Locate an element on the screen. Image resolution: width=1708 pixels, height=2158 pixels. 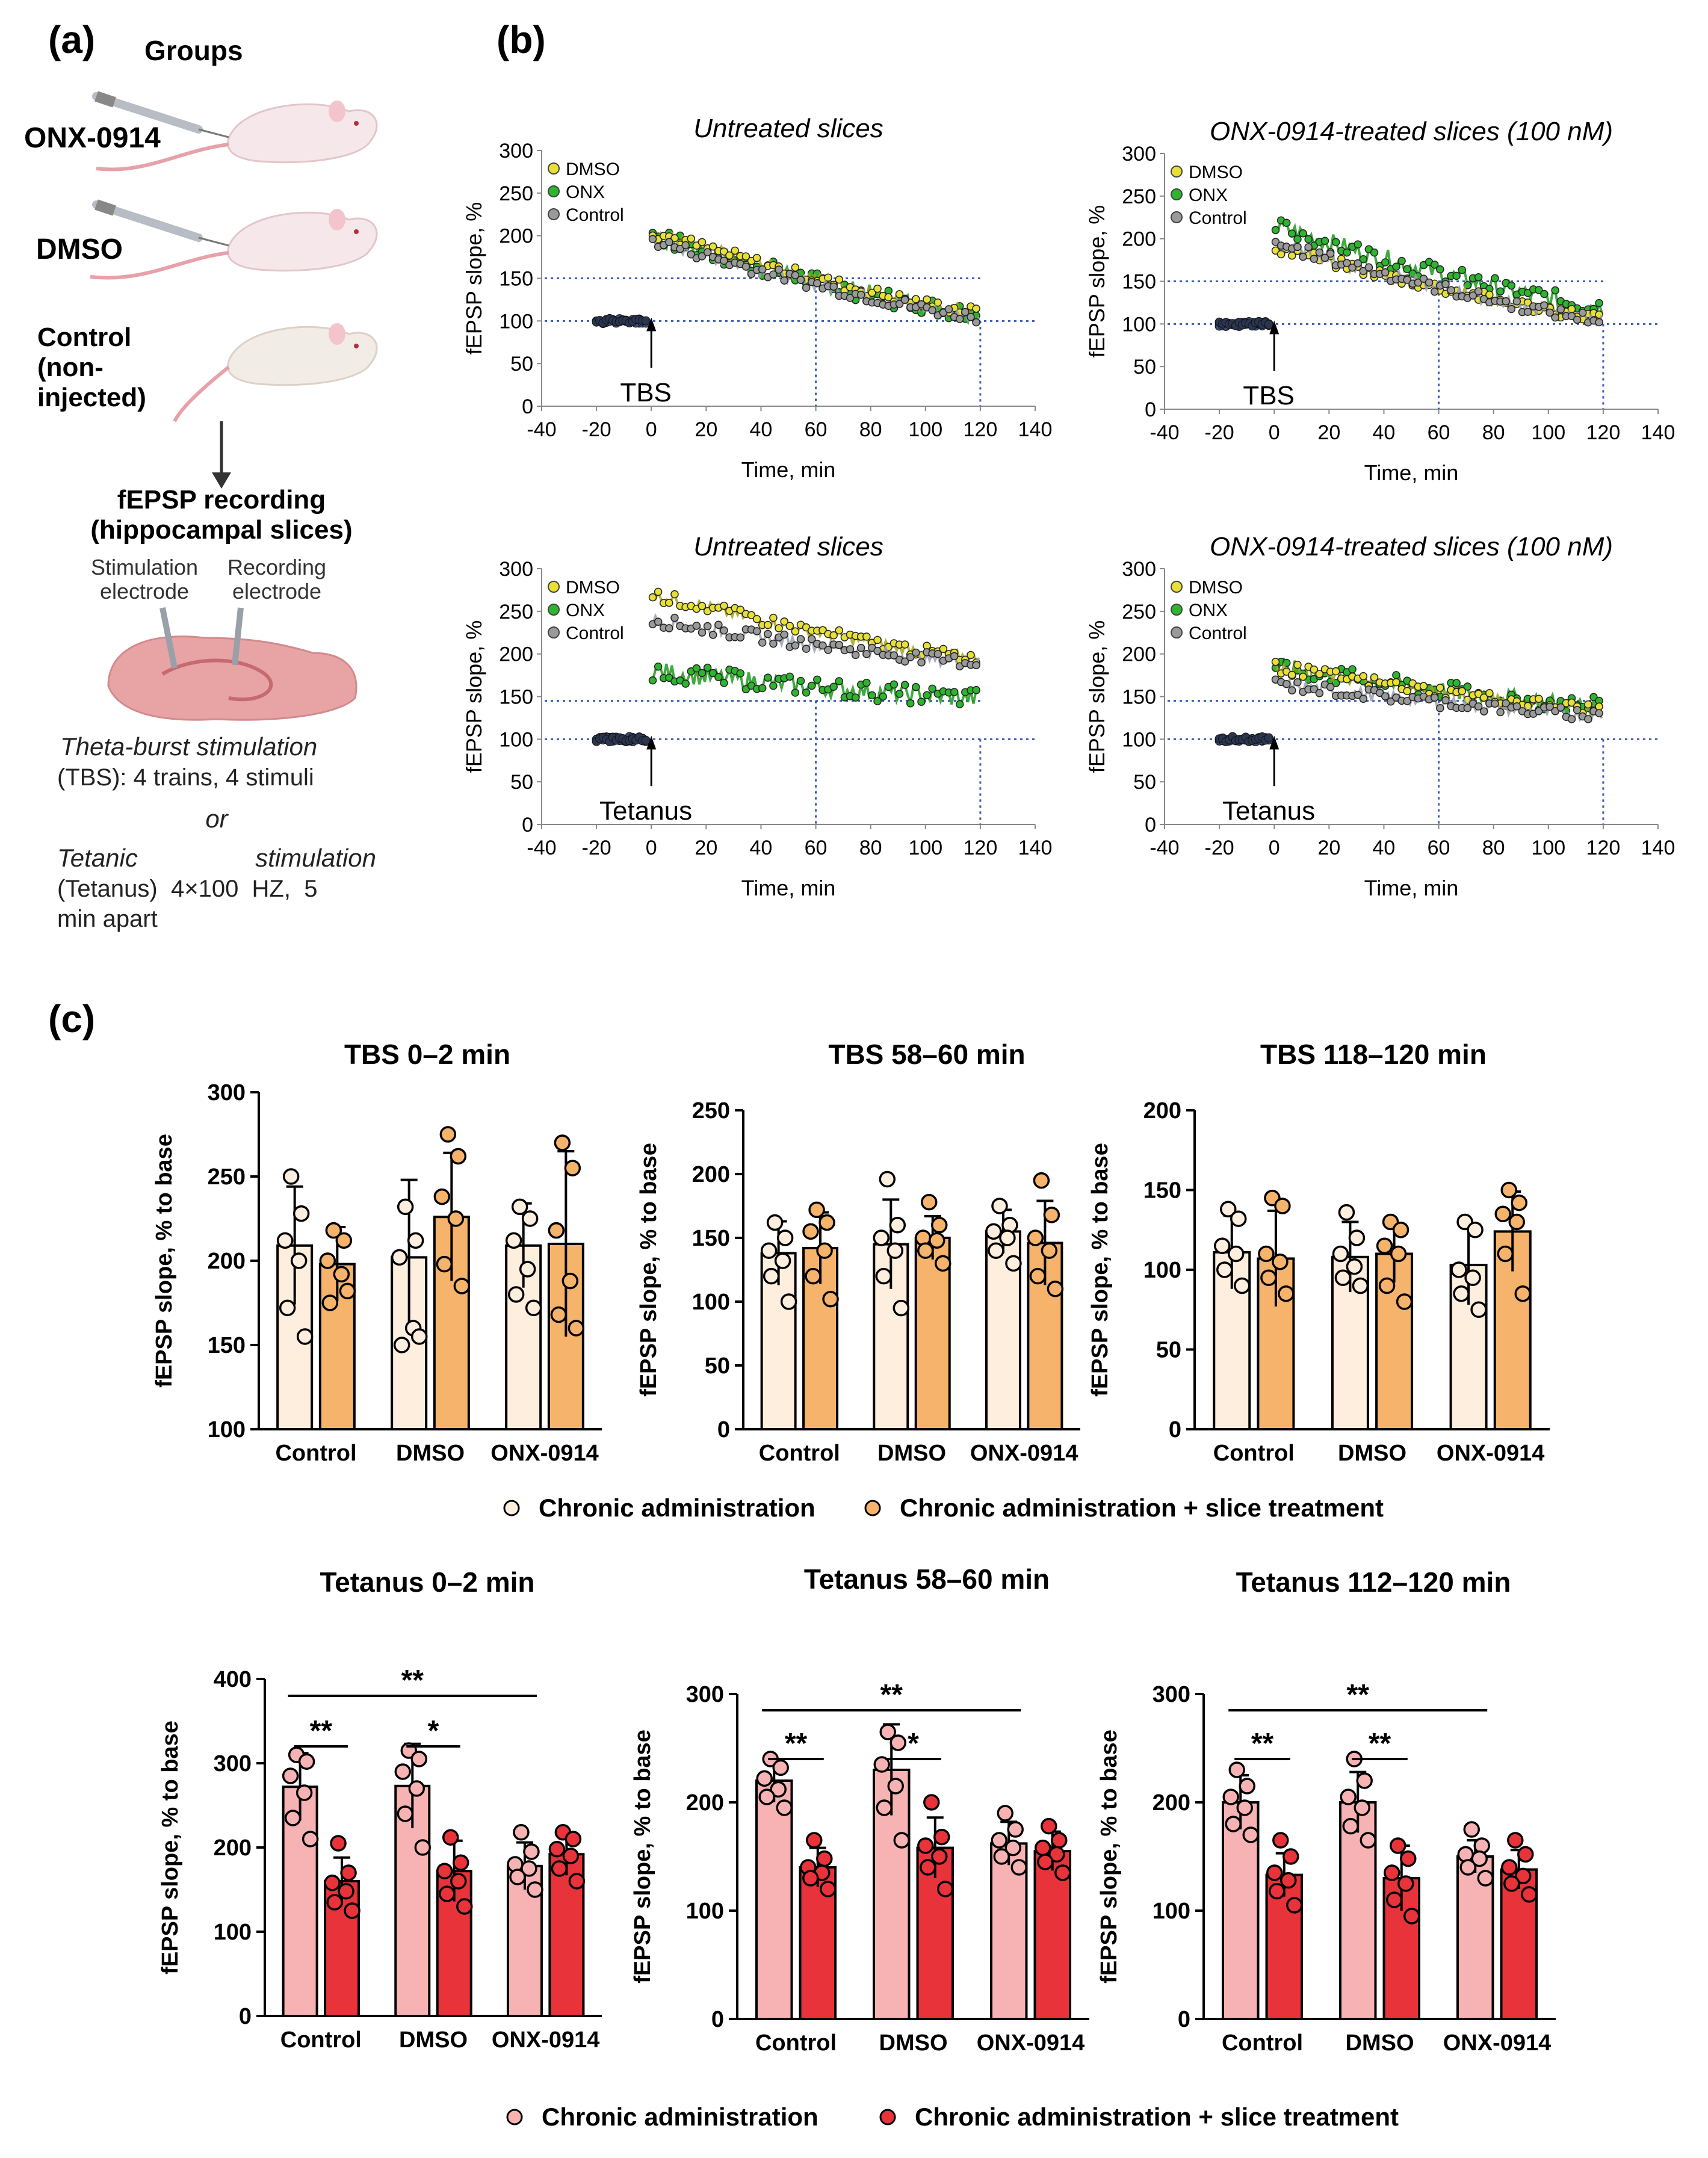
x-tick-label: -40 is located at coordinates (1164, 847).